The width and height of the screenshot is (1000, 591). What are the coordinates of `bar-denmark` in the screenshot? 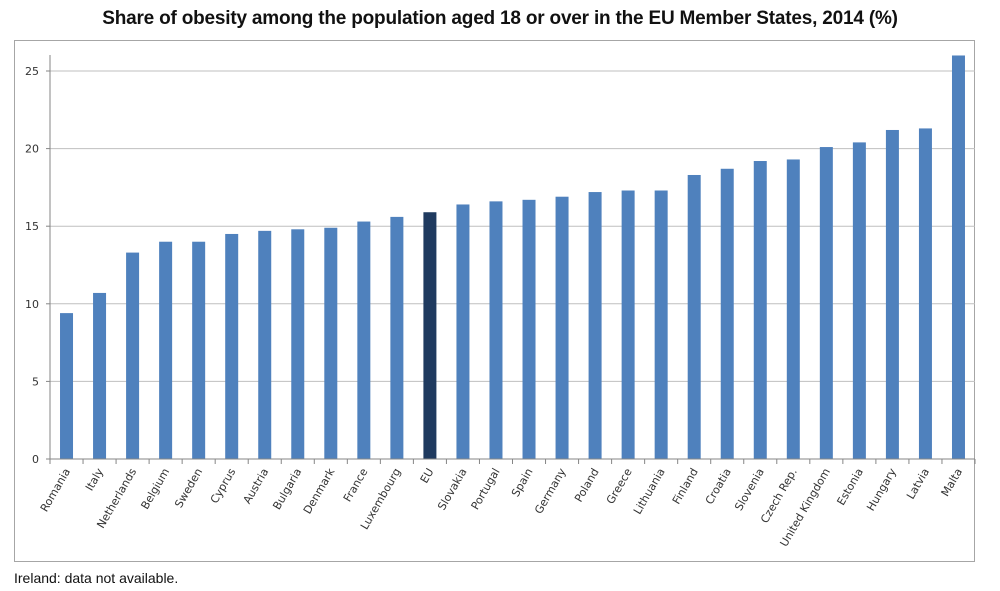 It's located at (331, 343).